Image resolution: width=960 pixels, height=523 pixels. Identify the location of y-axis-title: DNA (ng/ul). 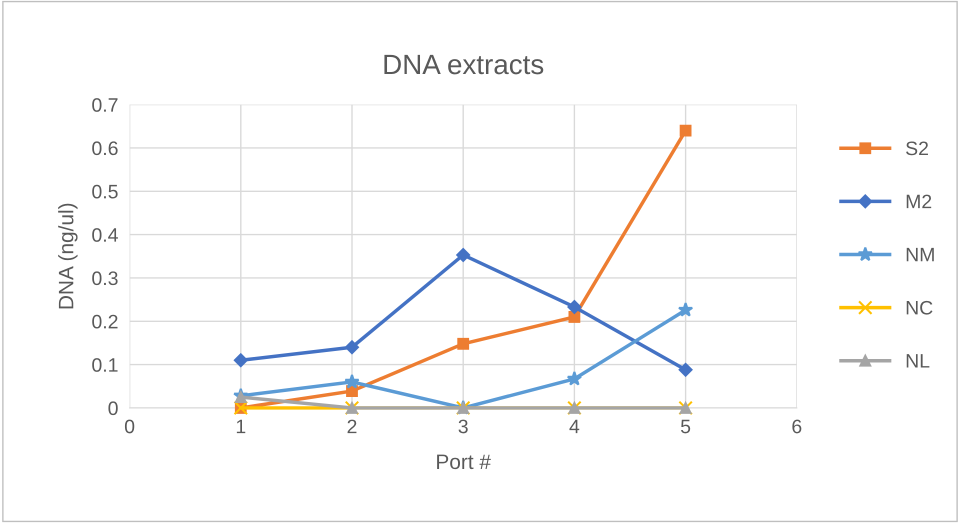
(68, 256).